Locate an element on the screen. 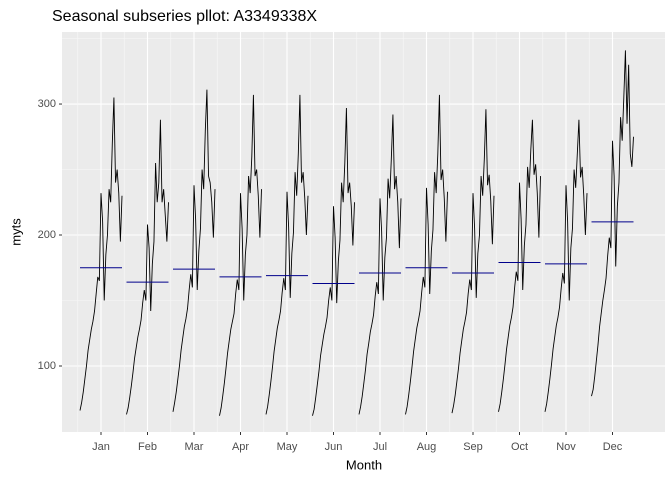 The width and height of the screenshot is (672, 480). x-tick-label: Jun is located at coordinates (334, 447).